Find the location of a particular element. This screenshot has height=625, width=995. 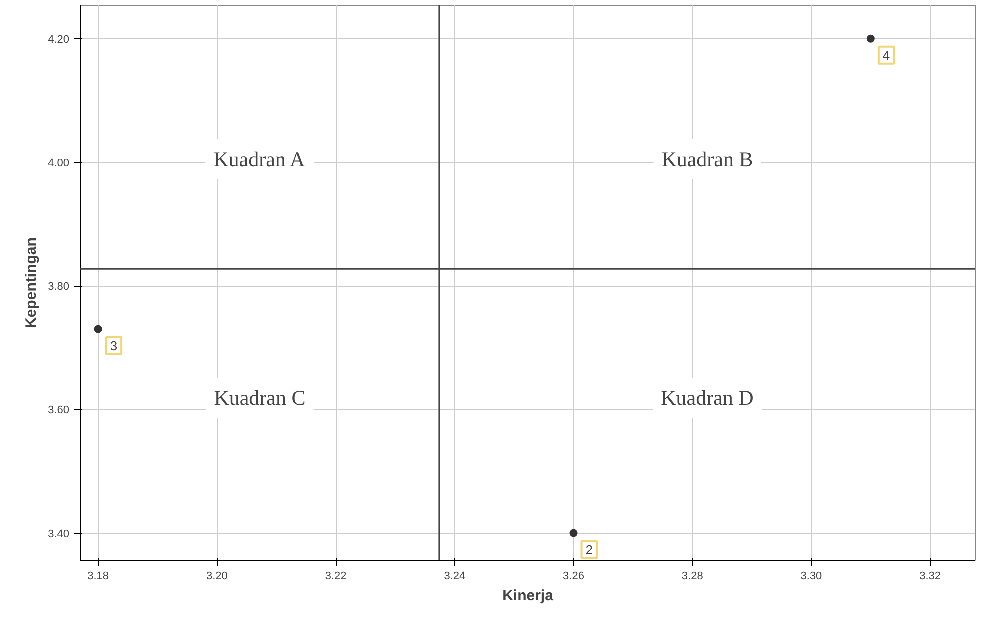

x-tick-label: 3.22 is located at coordinates (336, 576).